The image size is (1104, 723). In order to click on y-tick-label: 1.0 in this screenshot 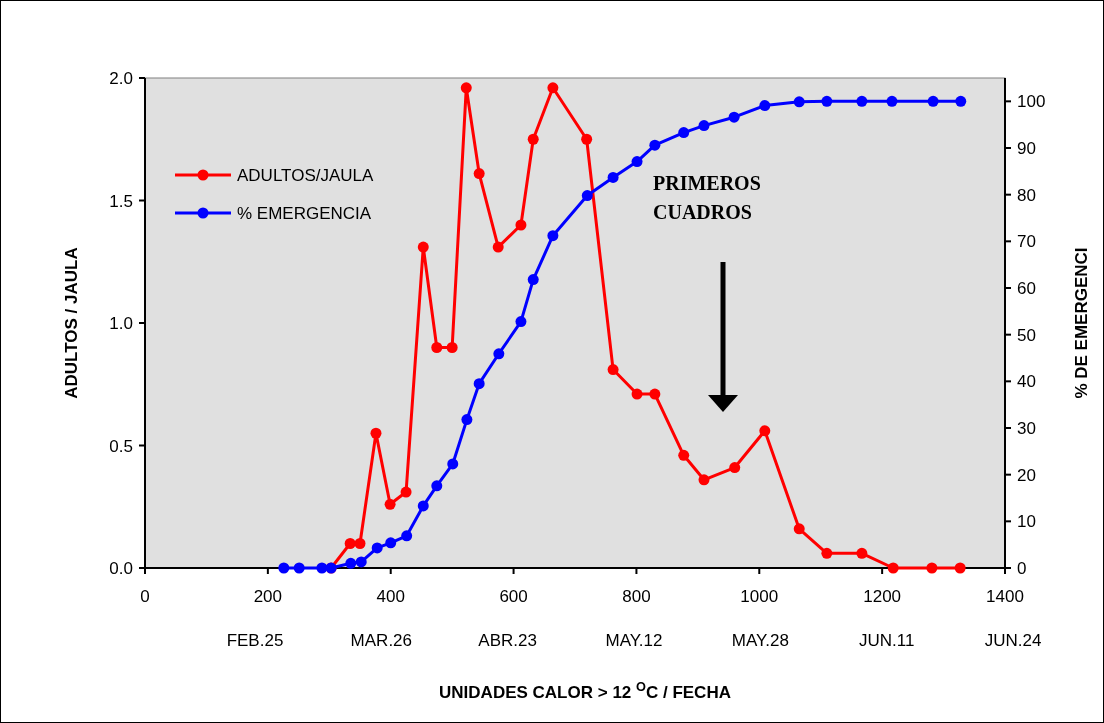, I will do `click(121, 323)`.